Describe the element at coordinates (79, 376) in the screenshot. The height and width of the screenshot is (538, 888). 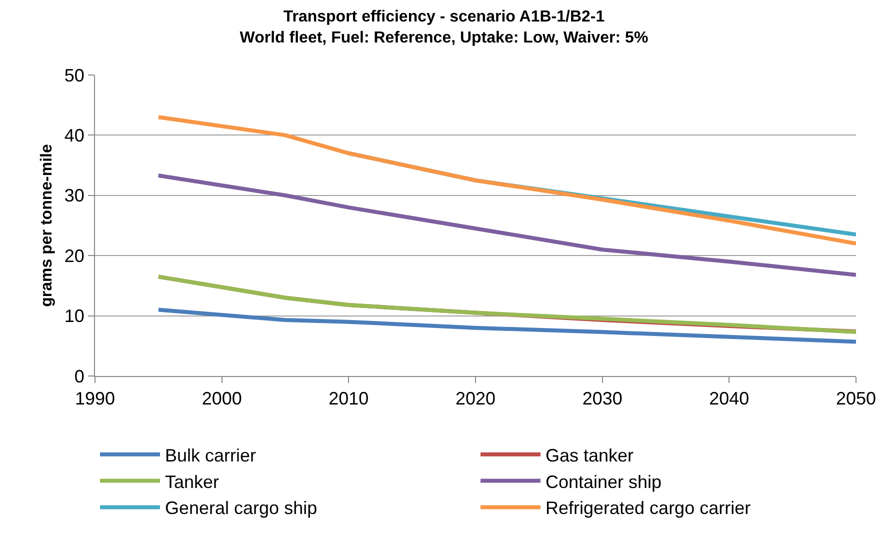
I see `y-tick-label: 0` at that location.